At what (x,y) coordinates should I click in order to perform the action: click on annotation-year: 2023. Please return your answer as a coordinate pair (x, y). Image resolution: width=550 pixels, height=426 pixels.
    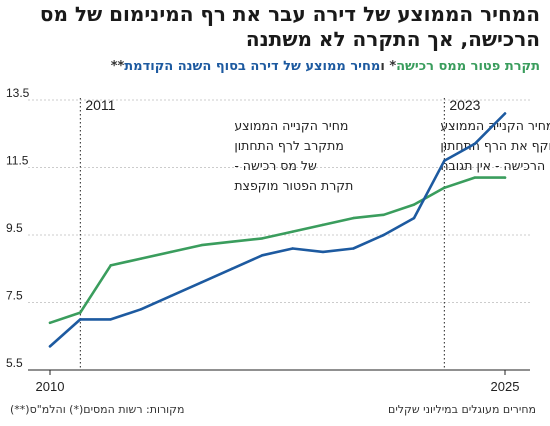
    Looking at the image, I should click on (464, 105).